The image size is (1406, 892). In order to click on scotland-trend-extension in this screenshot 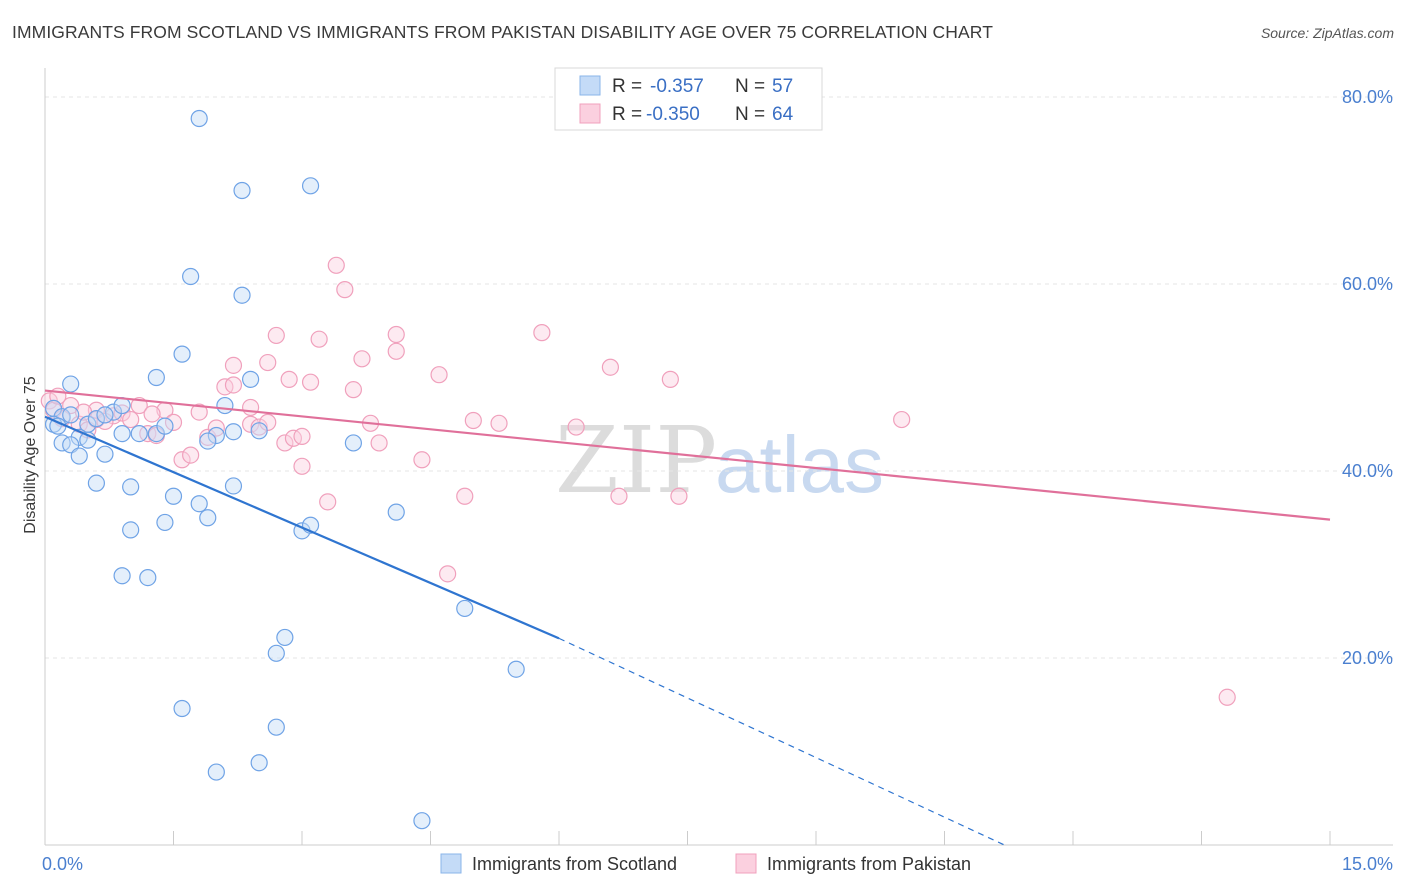, I will do `click(781, 741)`.